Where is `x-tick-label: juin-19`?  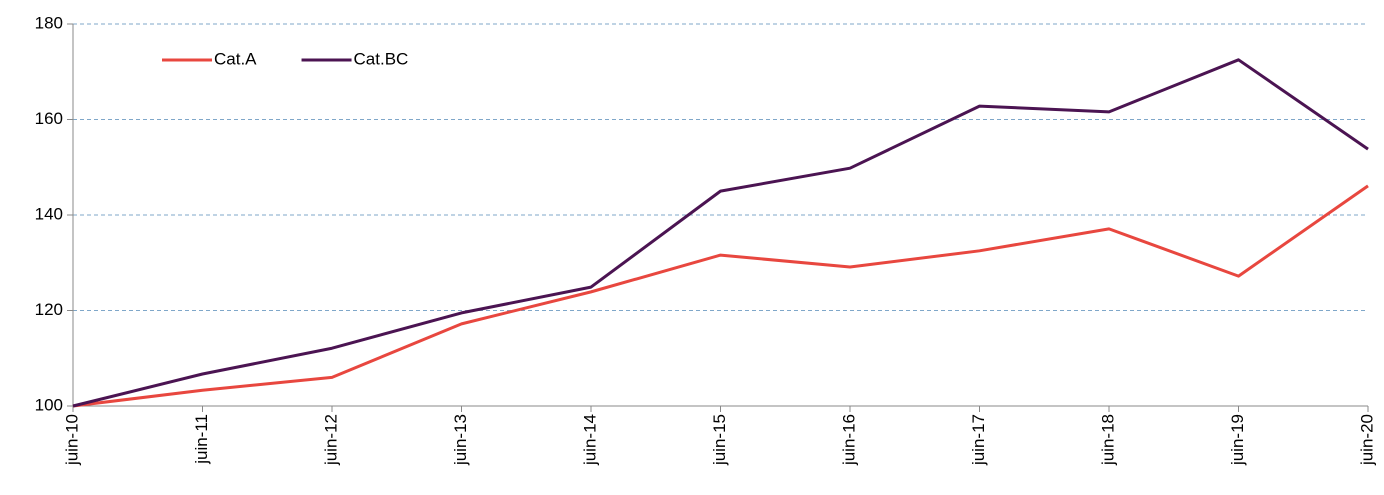 x-tick-label: juin-19 is located at coordinates (1237, 440).